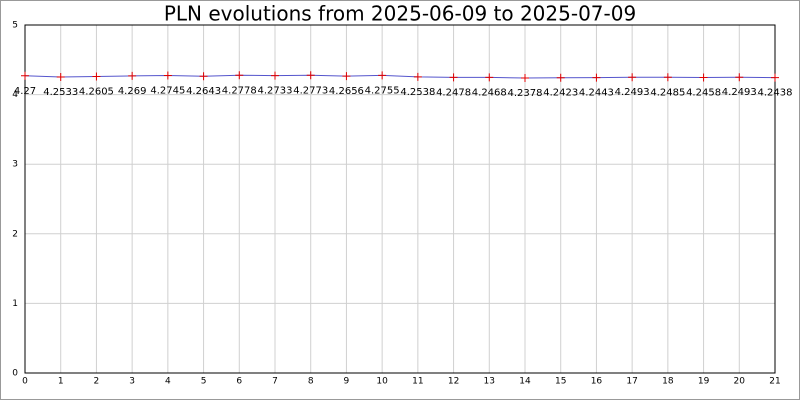 Image resolution: width=800 pixels, height=400 pixels. Describe the element at coordinates (61, 382) in the screenshot. I see `x-tick-label: 1` at that location.